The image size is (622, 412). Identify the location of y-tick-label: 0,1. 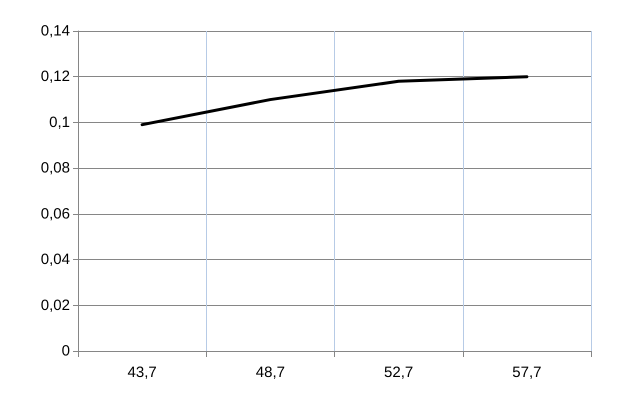
(59, 122).